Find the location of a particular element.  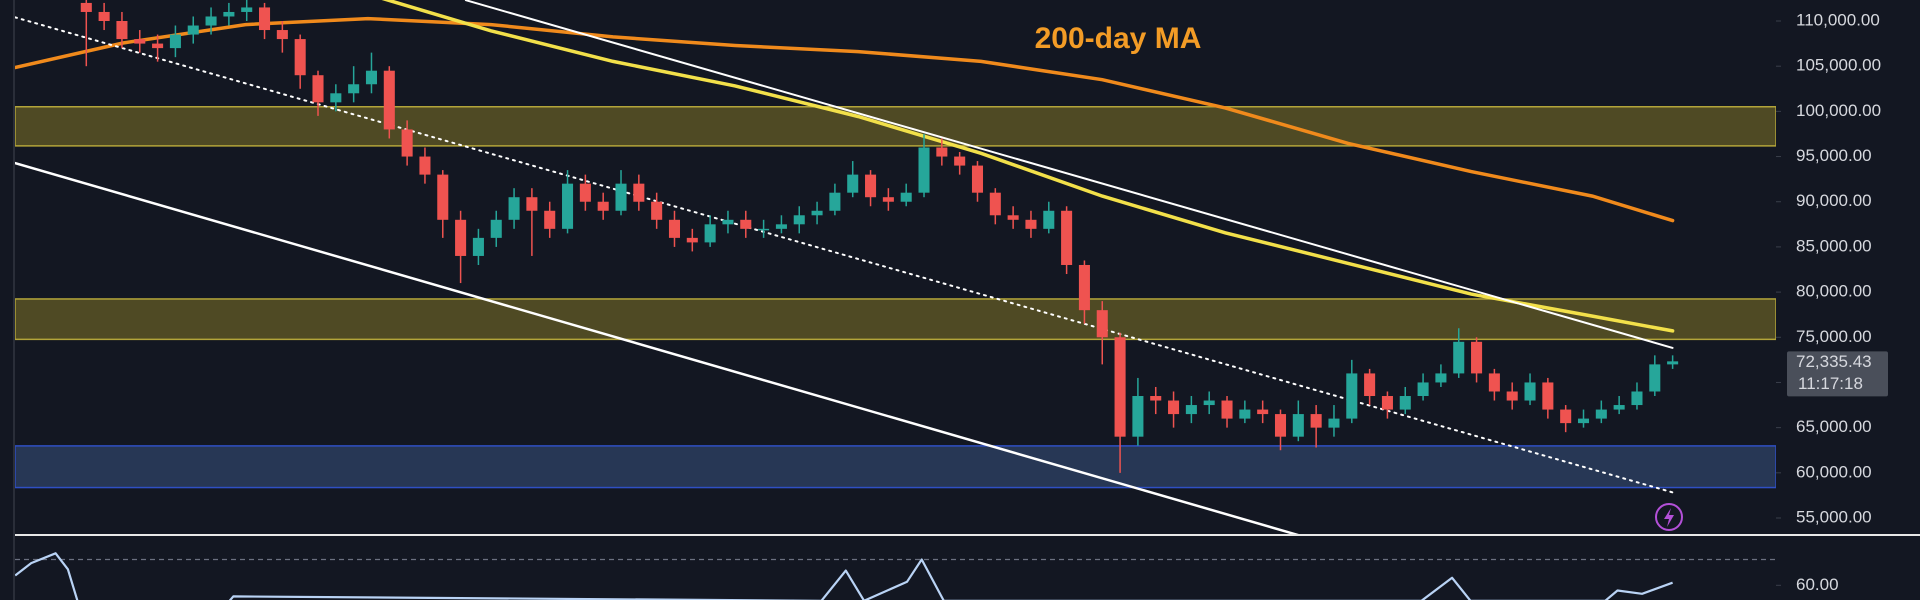

y-tick-label: 90,000.00 is located at coordinates (1834, 200).